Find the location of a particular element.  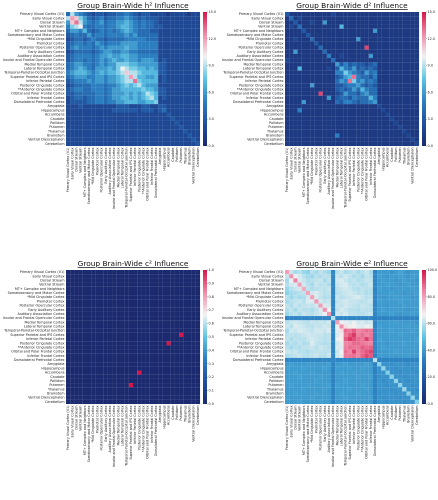

y-tick-label: Lateral Temporal Cortex is located at coordinates (44, 327).